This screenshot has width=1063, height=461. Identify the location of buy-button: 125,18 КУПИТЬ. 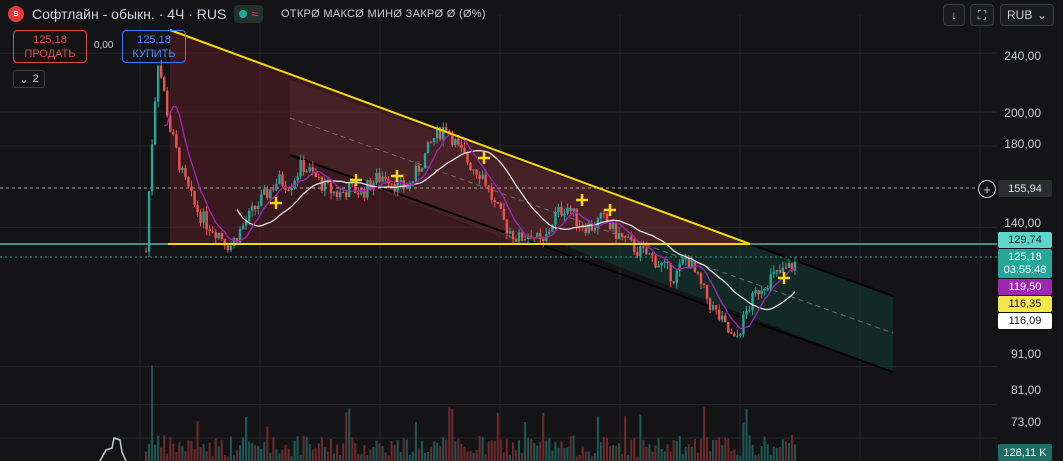
(154, 46).